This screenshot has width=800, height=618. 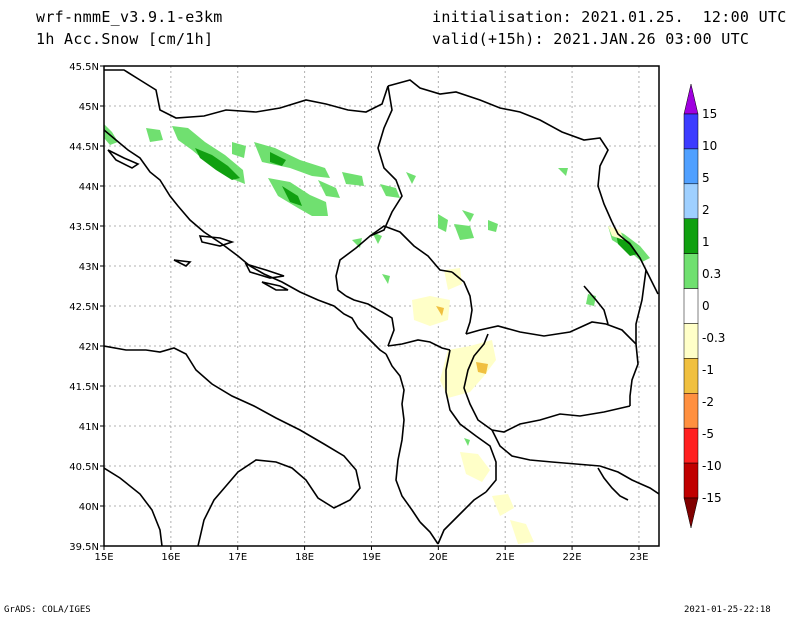 What do you see at coordinates (708, 370) in the screenshot?
I see `colorbar-label: -1` at bounding box center [708, 370].